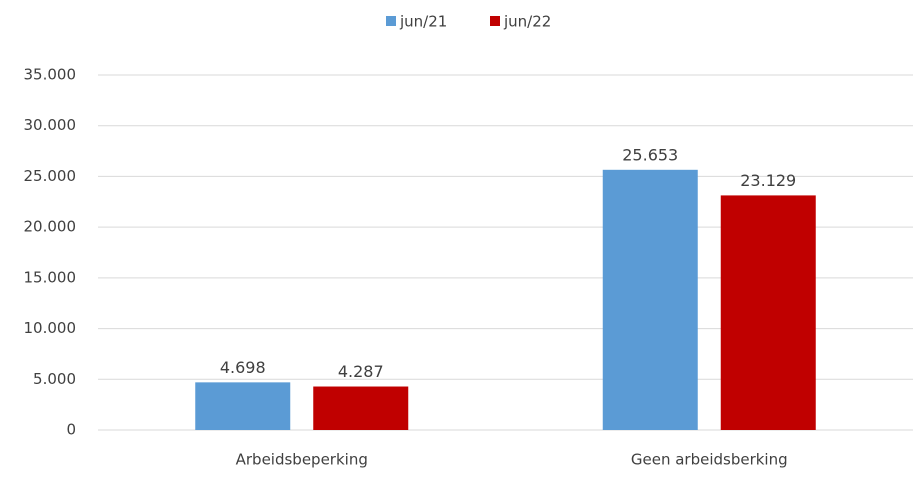 This screenshot has width=917, height=479. What do you see at coordinates (243, 367) in the screenshot?
I see `value-label: 4.698` at bounding box center [243, 367].